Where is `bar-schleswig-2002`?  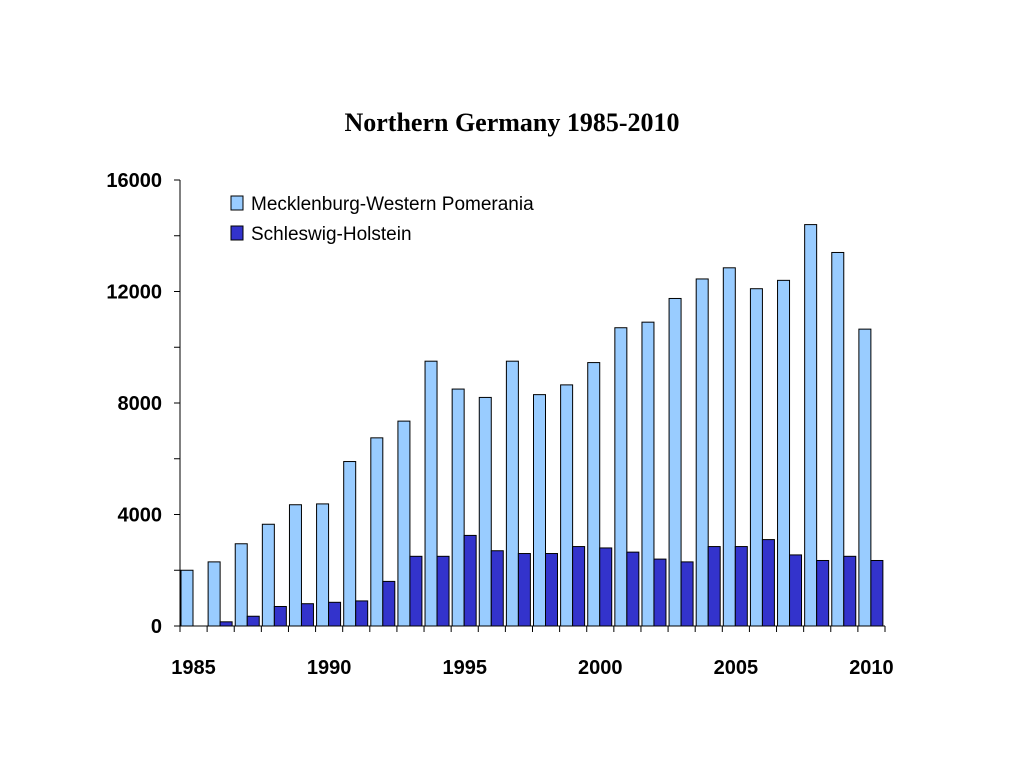
bar-schleswig-2002 is located at coordinates (660, 592).